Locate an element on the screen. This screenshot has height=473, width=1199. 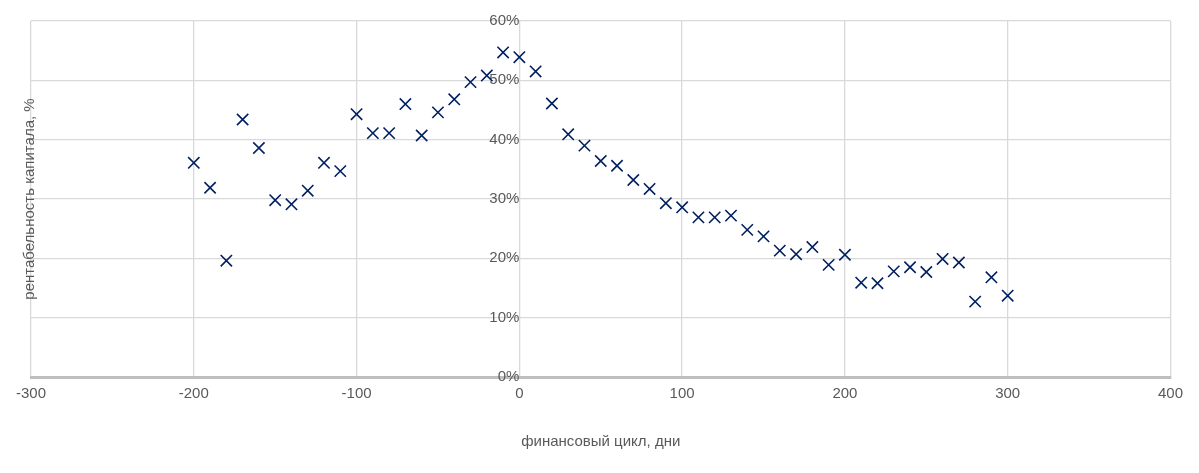
y-tick-label: 40% is located at coordinates (504, 138).